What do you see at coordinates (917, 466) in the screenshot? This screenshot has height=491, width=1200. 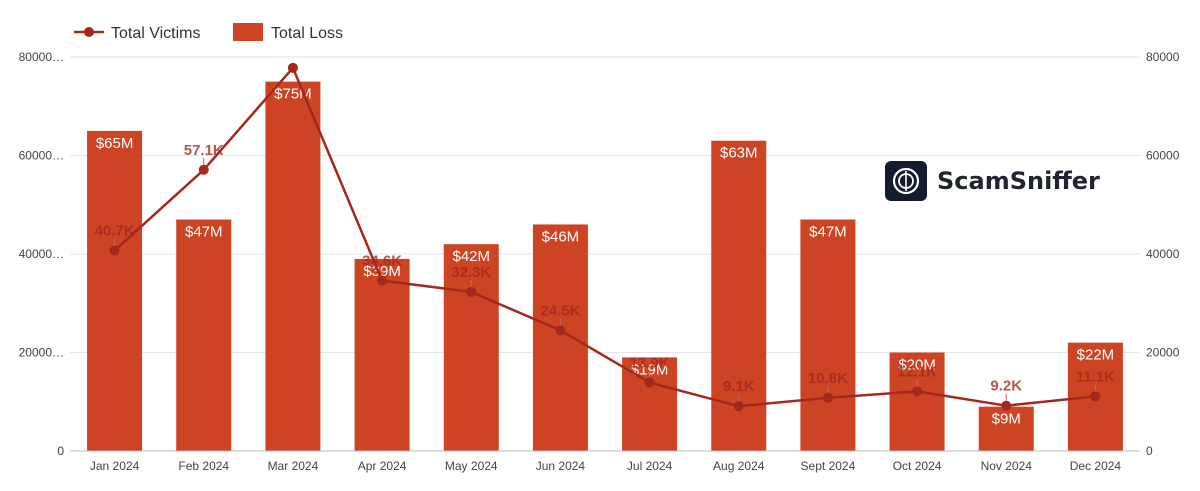 I see `x-tick-label: Oct 2024` at bounding box center [917, 466].